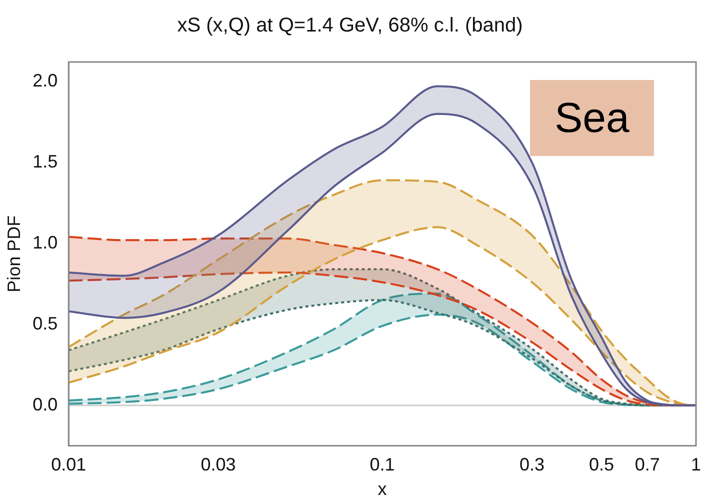  What do you see at coordinates (647, 464) in the screenshot?
I see `x-tick-label: 0.7` at bounding box center [647, 464].